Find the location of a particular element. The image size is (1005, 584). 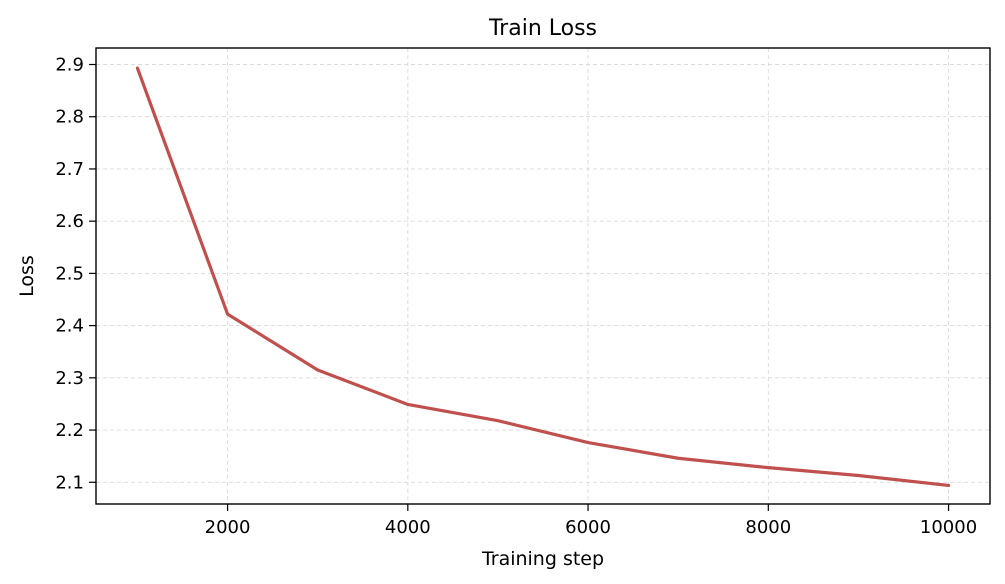

y-axis-ticks: 2.1 2.2 2.3 2.4 2.5 2.6 2.7 2.8 2.9 is located at coordinates (75, 274).